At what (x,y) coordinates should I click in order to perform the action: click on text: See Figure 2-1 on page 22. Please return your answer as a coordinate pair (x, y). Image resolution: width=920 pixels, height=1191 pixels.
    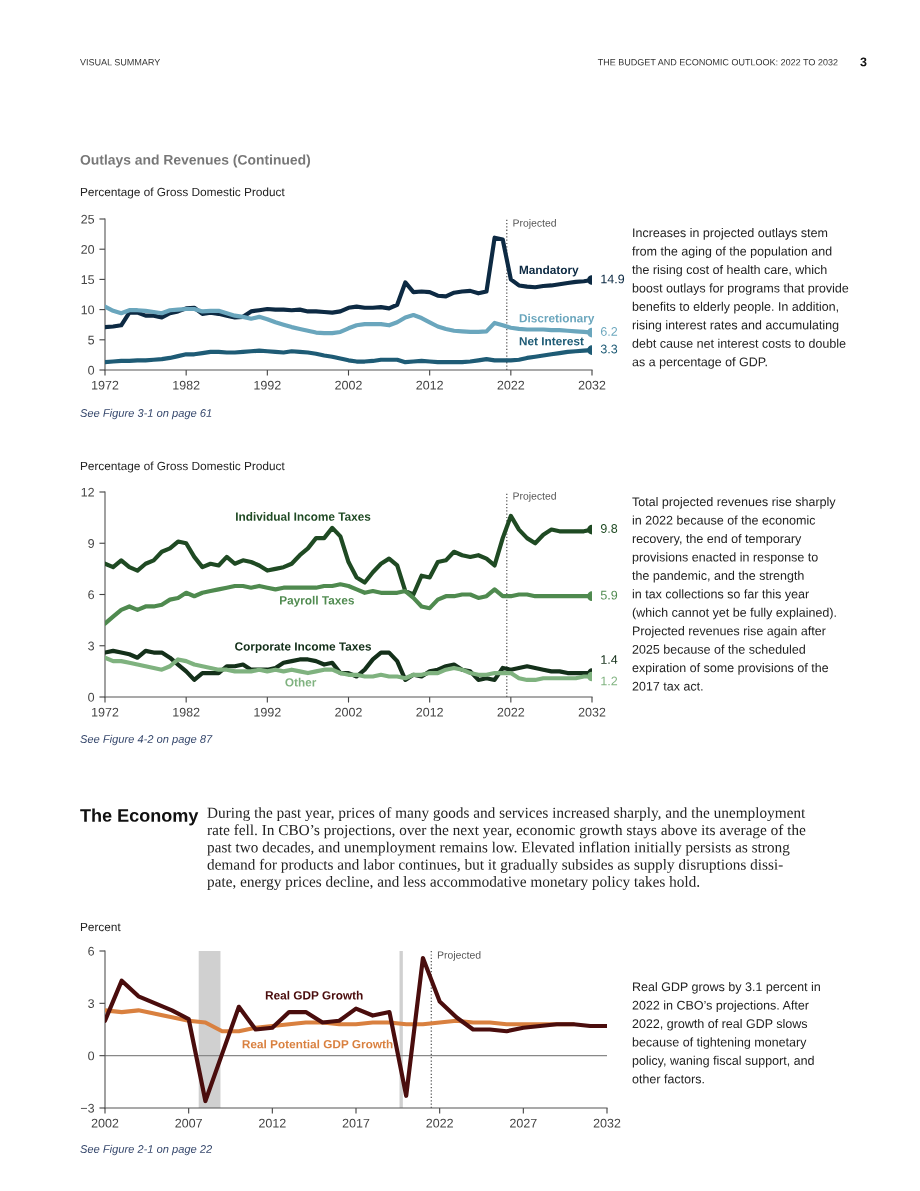
    Looking at the image, I should click on (146, 1150).